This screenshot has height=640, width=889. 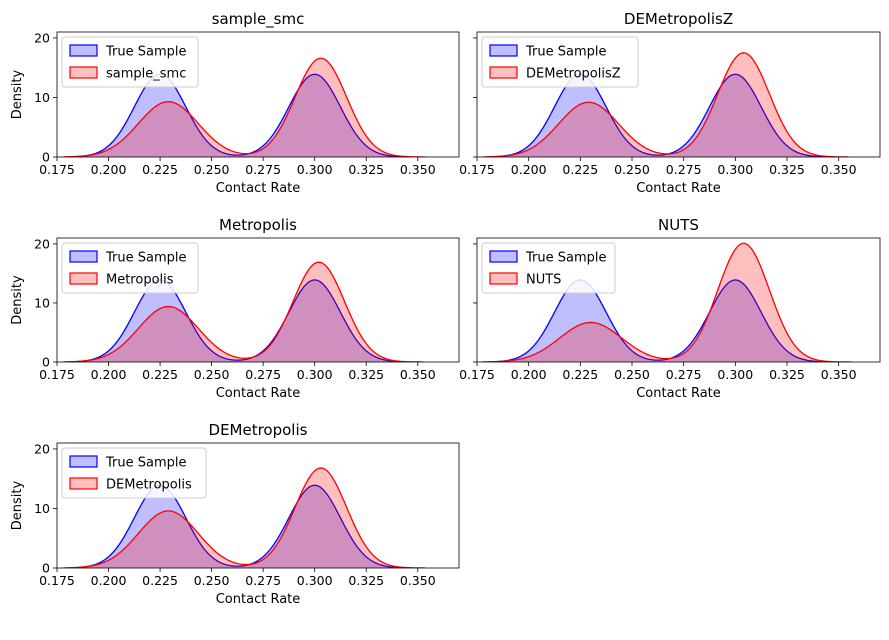 What do you see at coordinates (146, 74) in the screenshot?
I see `legend-label-2: sample_smc` at bounding box center [146, 74].